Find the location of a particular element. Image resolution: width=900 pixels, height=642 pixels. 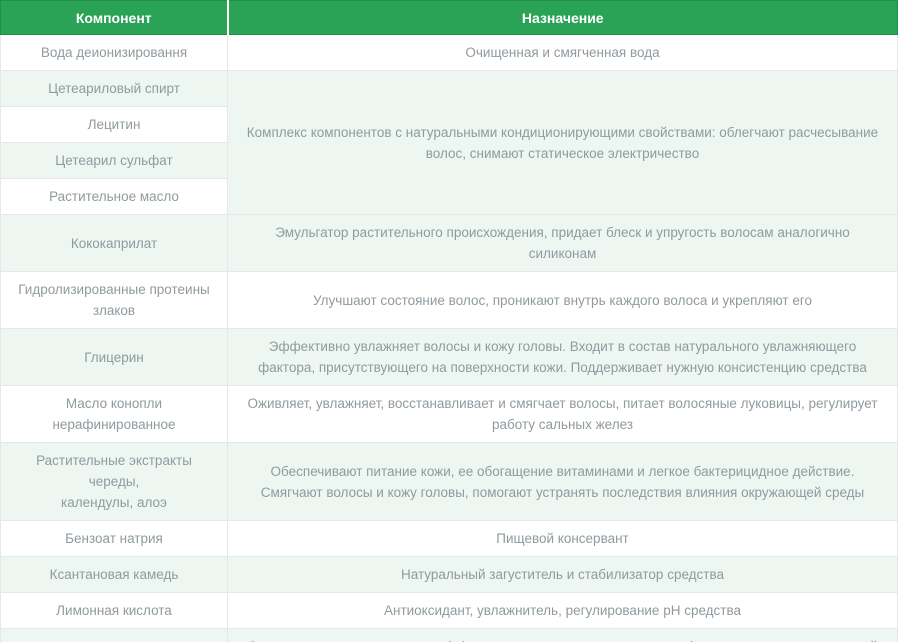

purpose-cell: Пищевой консервант is located at coordinates (562, 538).